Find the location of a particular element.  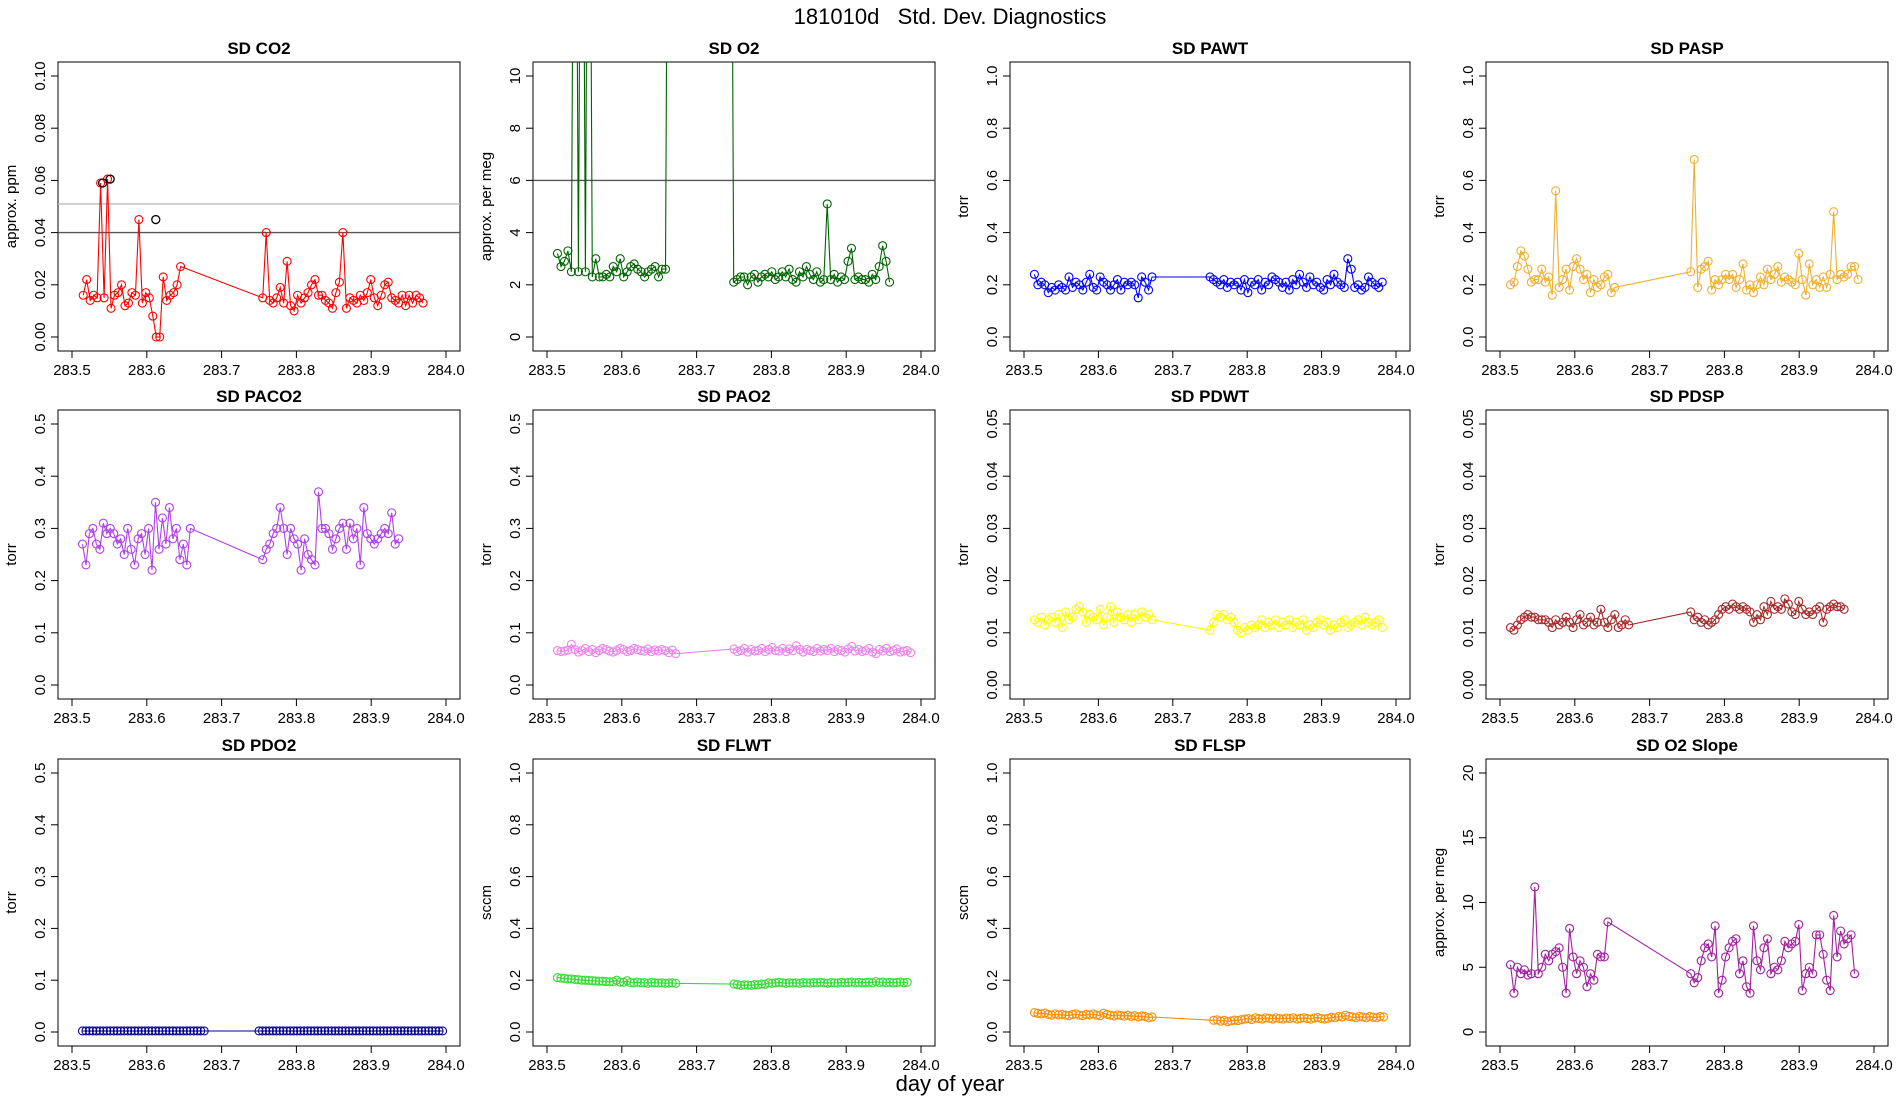

chart-title: SD PASP is located at coordinates (1686, 48).